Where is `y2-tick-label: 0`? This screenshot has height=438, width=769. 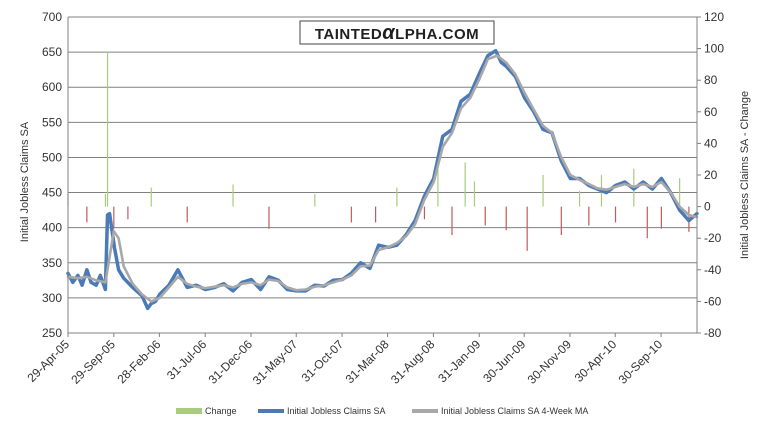
y2-tick-label: 0 is located at coordinates (707, 207).